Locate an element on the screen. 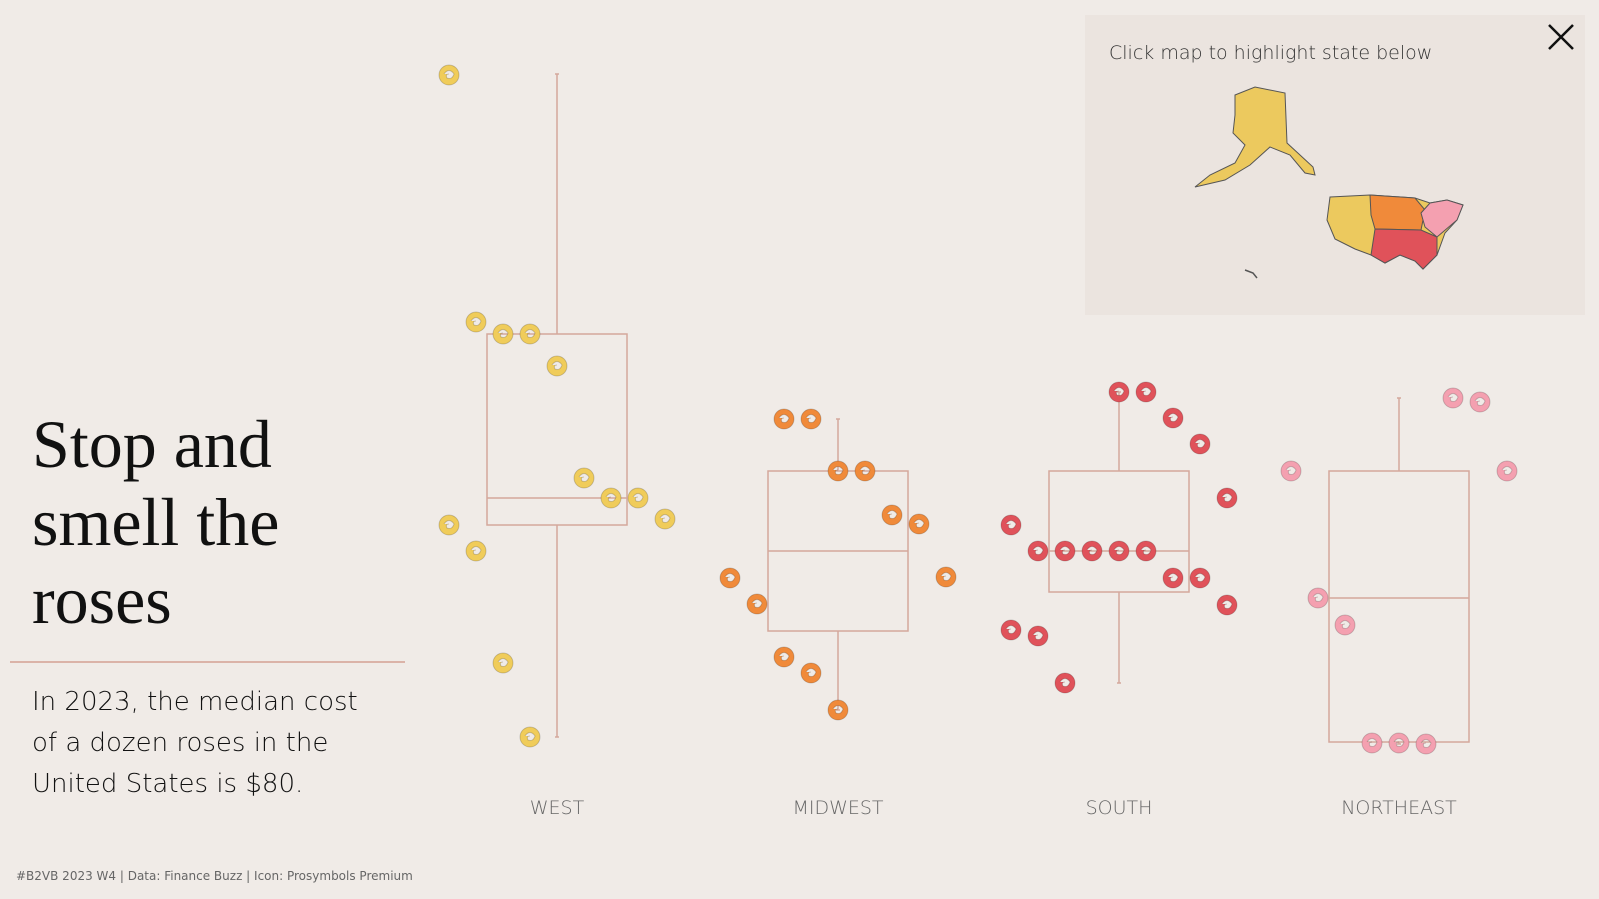 Image resolution: width=1599 pixels, height=899 pixels. x-tick-label: WEST is located at coordinates (557, 808).